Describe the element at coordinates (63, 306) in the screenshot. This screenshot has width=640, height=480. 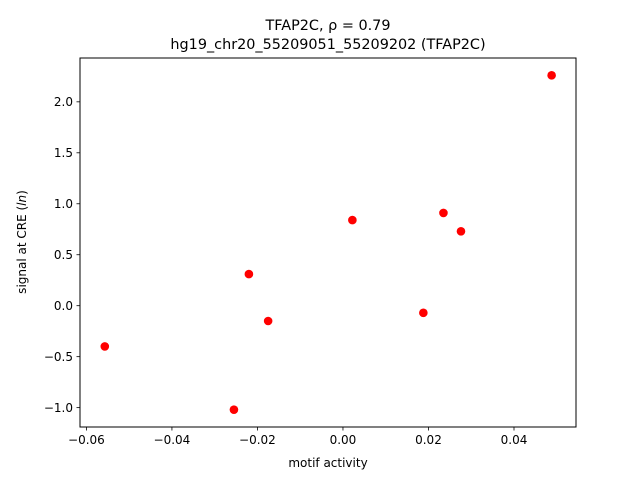
I see `y-tick-label: 0.0` at that location.